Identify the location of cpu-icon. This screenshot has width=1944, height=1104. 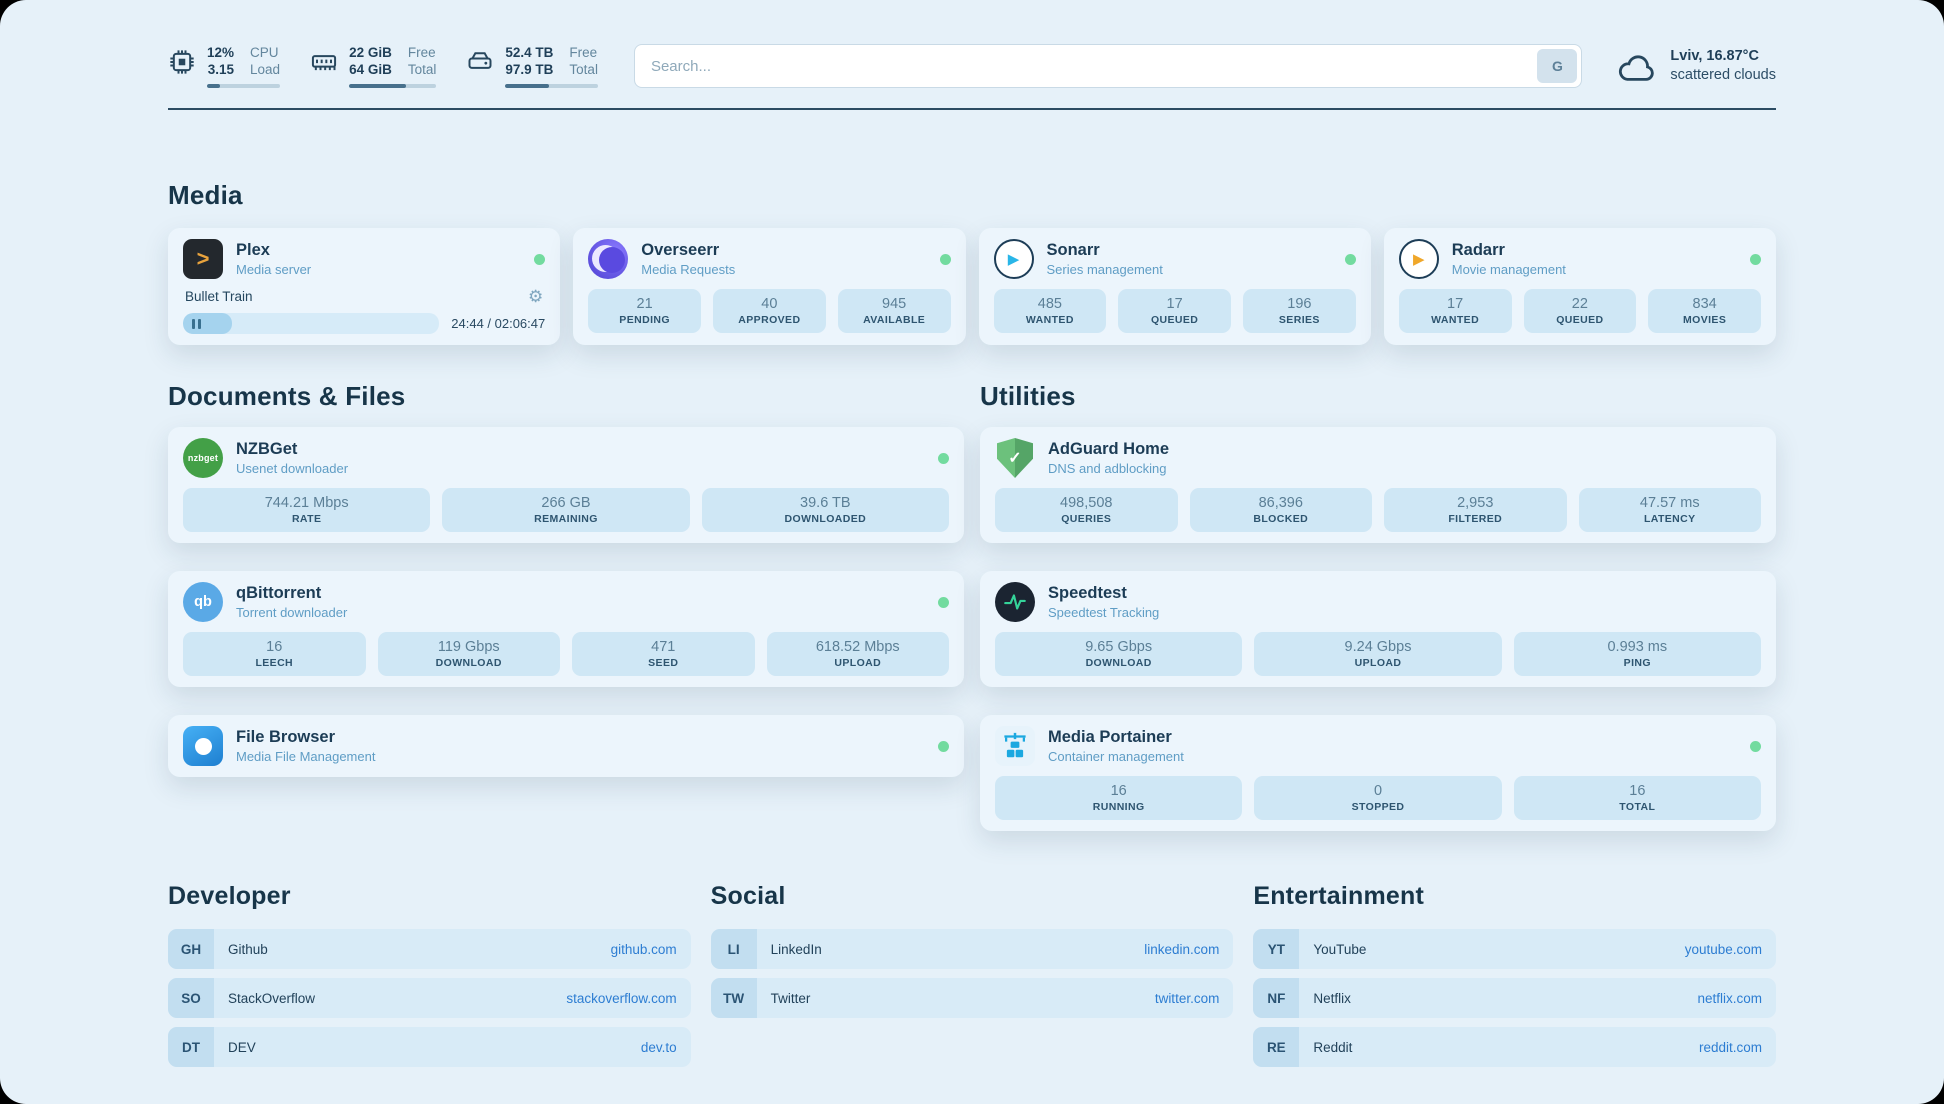
(182, 62).